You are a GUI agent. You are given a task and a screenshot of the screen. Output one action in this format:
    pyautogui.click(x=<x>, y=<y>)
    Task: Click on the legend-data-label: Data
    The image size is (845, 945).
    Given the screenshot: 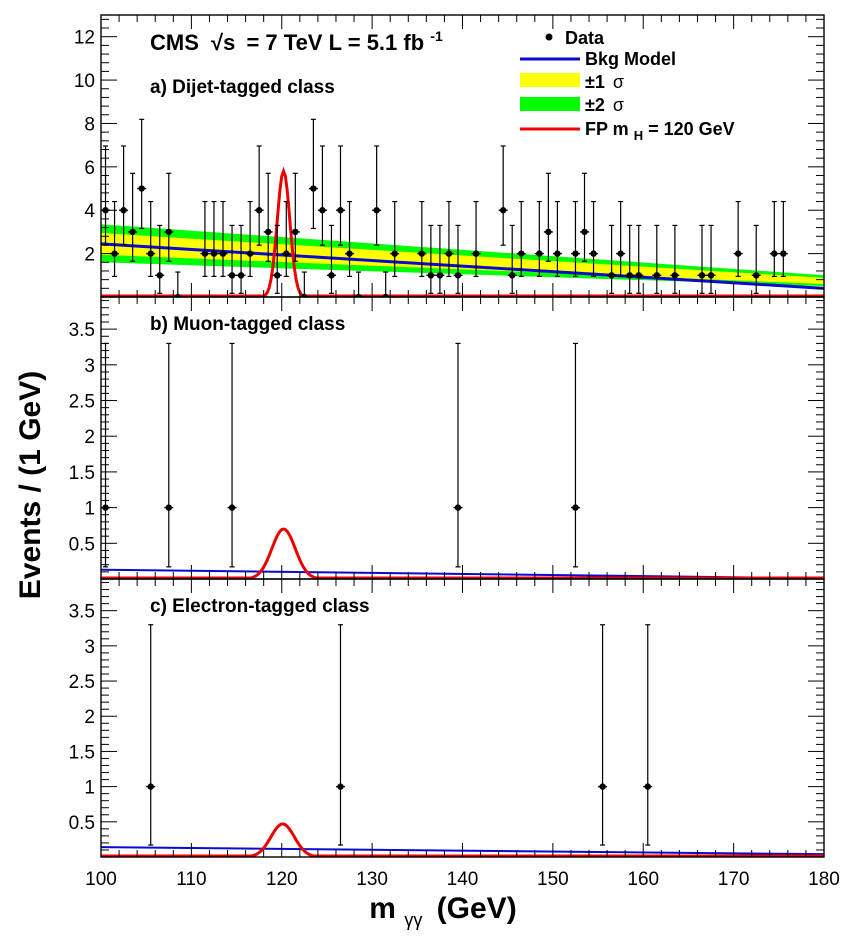 What is the action you would take?
    pyautogui.click(x=585, y=38)
    